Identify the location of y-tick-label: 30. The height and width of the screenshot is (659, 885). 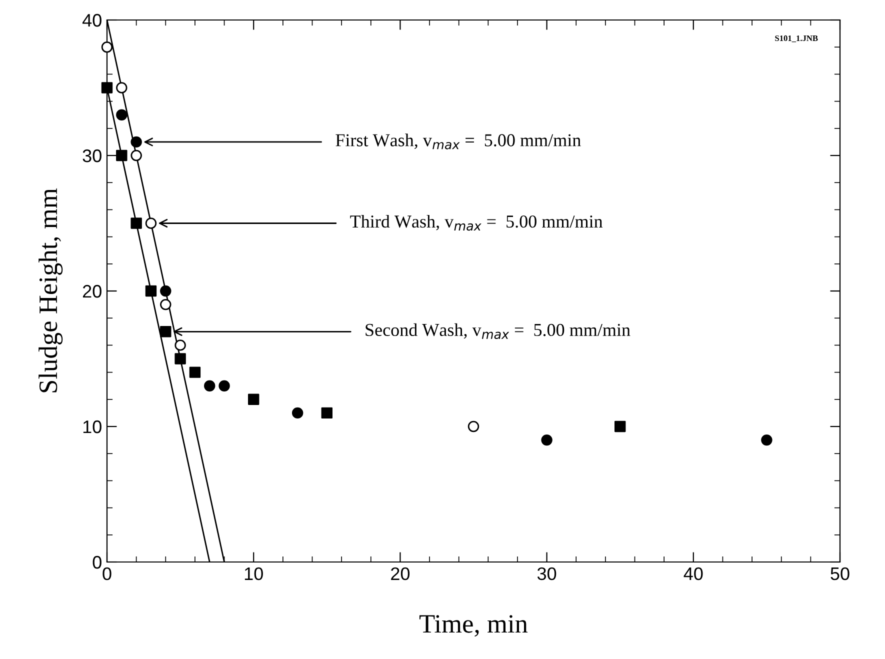
(92, 155).